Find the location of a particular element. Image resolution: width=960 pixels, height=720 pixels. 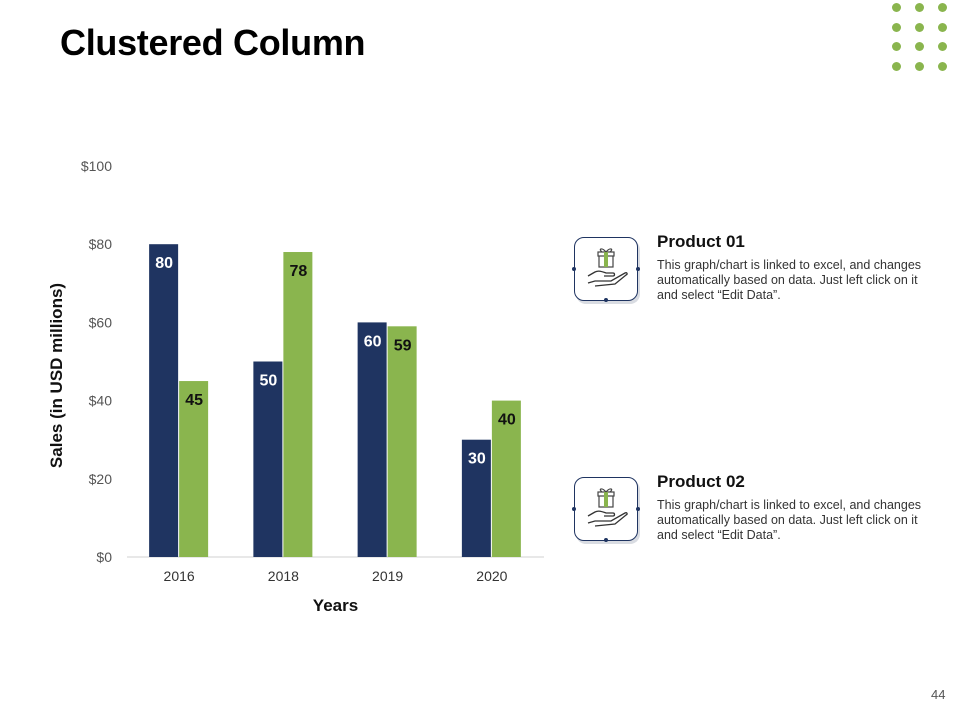

y-tick-label: $40 is located at coordinates (101, 401).